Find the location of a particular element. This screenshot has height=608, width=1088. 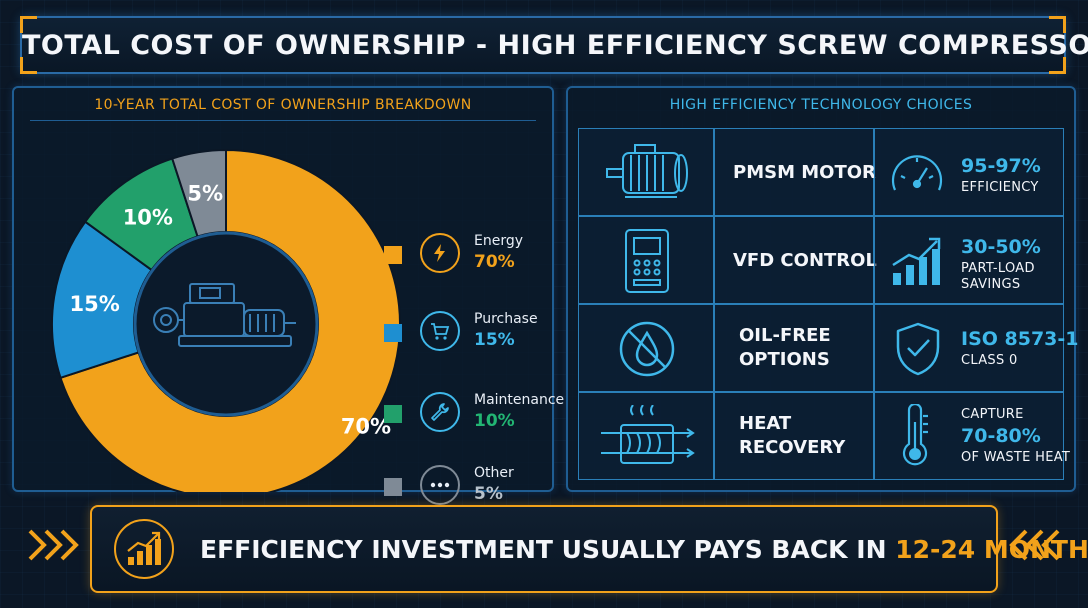

stat-caption: CAPTURE is located at coordinates (992, 414).